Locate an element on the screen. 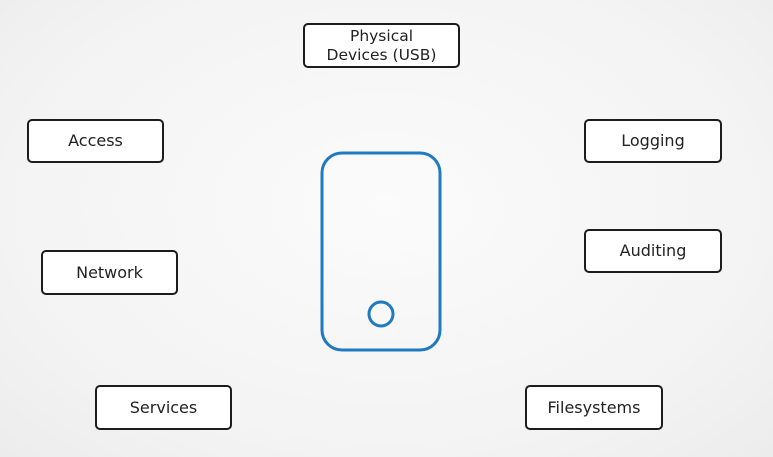 The width and height of the screenshot is (773, 457). node-label: Network is located at coordinates (109, 272).